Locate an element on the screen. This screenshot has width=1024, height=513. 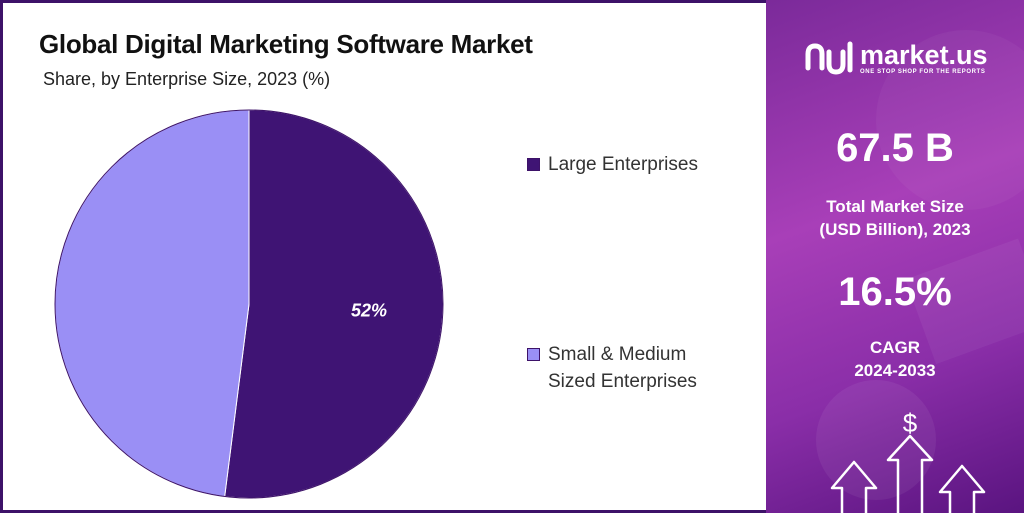
market-us-logo-icon is located at coordinates (829, 58).